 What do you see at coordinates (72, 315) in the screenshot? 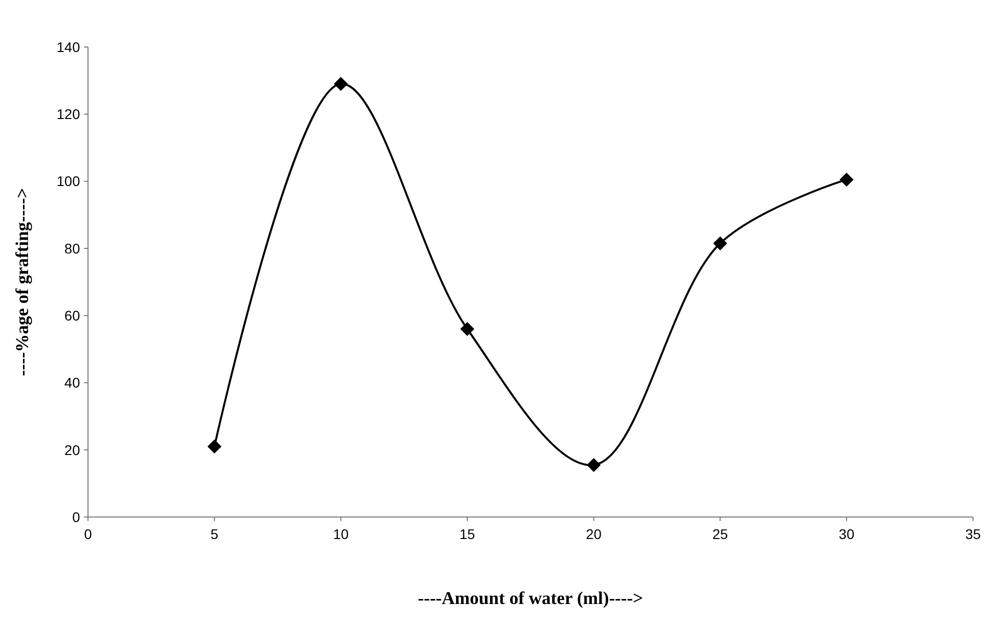
I see `y-tick-label: 60` at bounding box center [72, 315].